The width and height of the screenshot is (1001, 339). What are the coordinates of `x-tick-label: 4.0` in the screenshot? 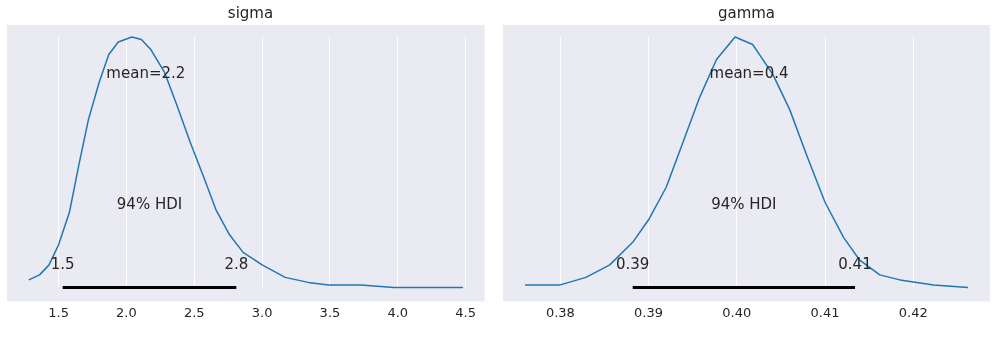 It's located at (398, 312).